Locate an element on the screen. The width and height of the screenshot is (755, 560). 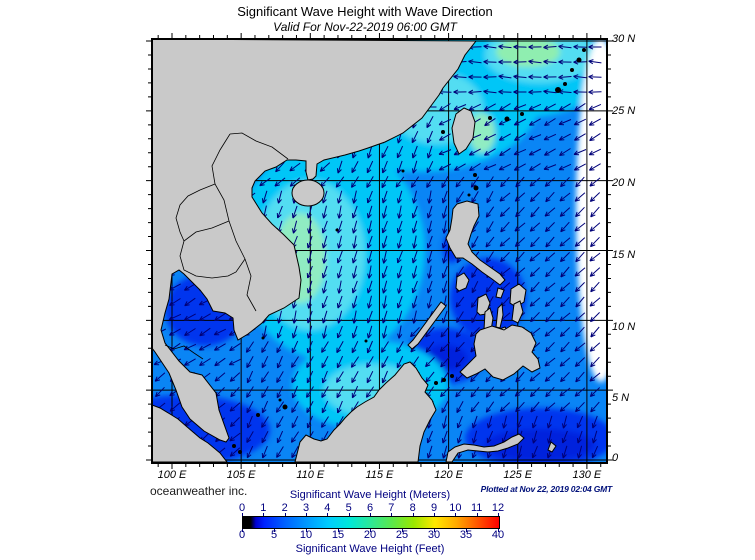
colorbar-feet-tick-25: 25 is located at coordinates (402, 535).